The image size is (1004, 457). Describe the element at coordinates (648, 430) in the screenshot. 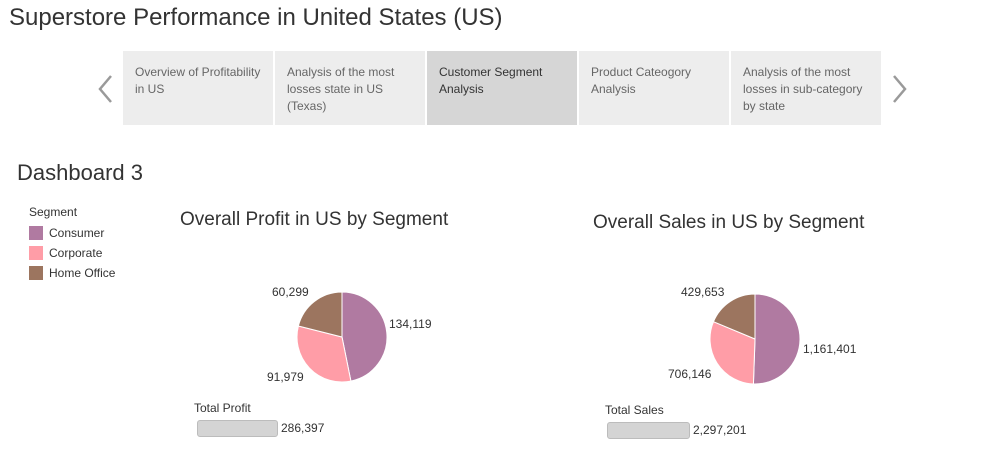

I see `total-sales-bar` at that location.